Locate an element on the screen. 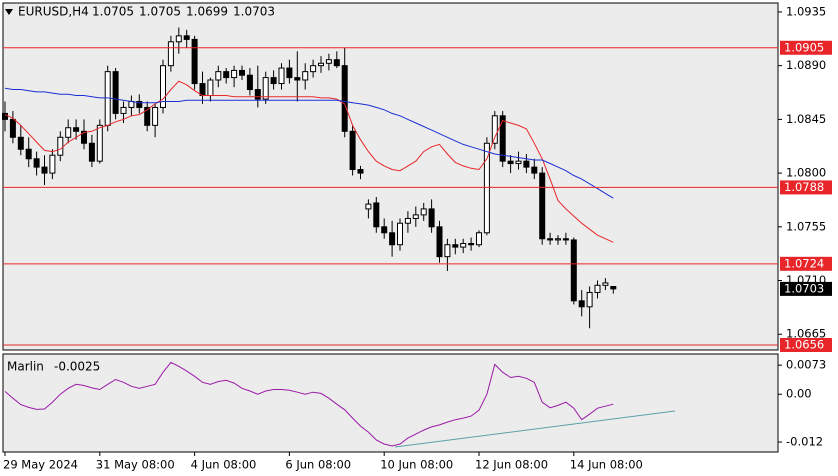 The width and height of the screenshot is (838, 476). y-tick-label: 1.0890 is located at coordinates (806, 65).